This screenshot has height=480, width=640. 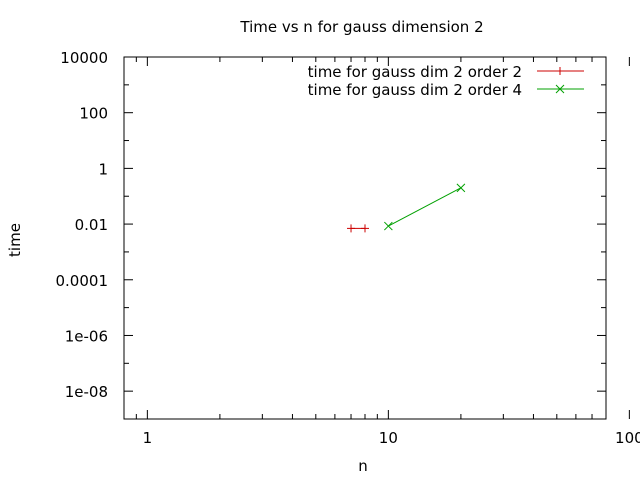 I want to click on legend-label-order-4: time for gauss dim 2 order 4, so click(x=415, y=90).